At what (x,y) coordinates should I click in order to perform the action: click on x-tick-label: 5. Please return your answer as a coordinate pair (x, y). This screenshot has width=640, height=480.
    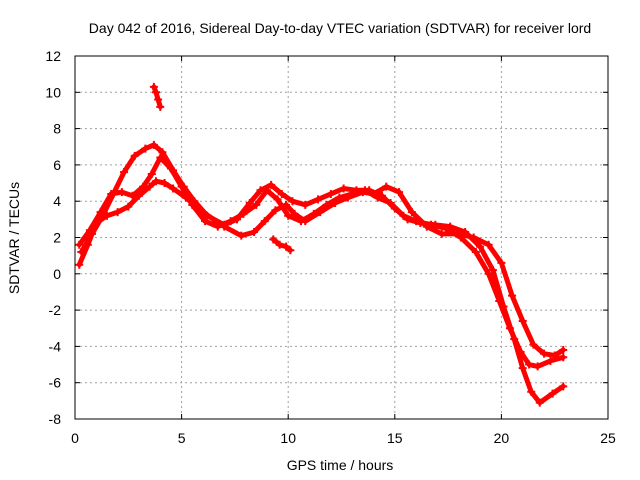
    Looking at the image, I should click on (182, 438).